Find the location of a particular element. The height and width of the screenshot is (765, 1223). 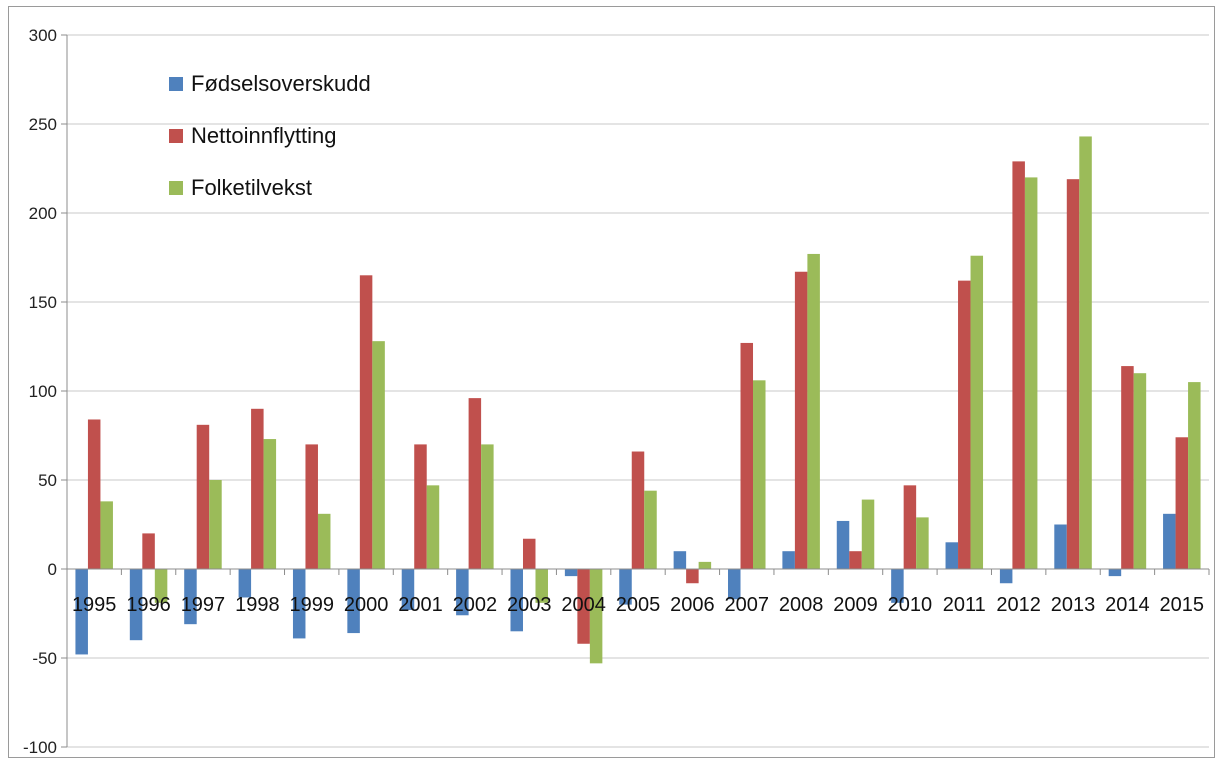

x-tick-label: 2006 is located at coordinates (692, 605).